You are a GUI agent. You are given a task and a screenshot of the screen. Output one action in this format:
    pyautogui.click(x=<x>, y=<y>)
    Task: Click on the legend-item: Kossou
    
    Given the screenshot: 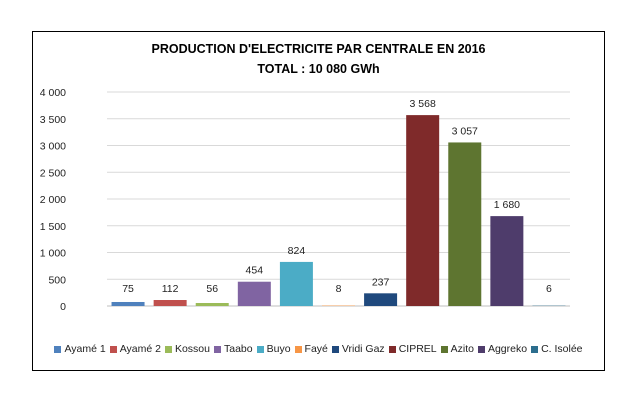 What is the action you would take?
    pyautogui.click(x=187, y=349)
    